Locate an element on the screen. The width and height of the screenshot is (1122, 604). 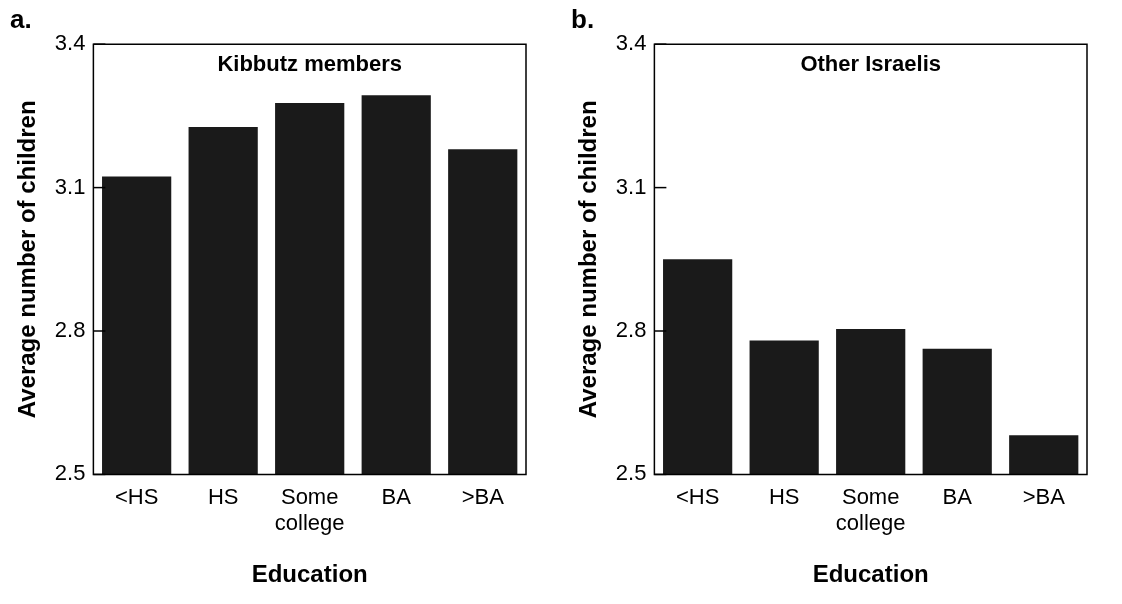
chart-title: a. is located at coordinates (21, 18).